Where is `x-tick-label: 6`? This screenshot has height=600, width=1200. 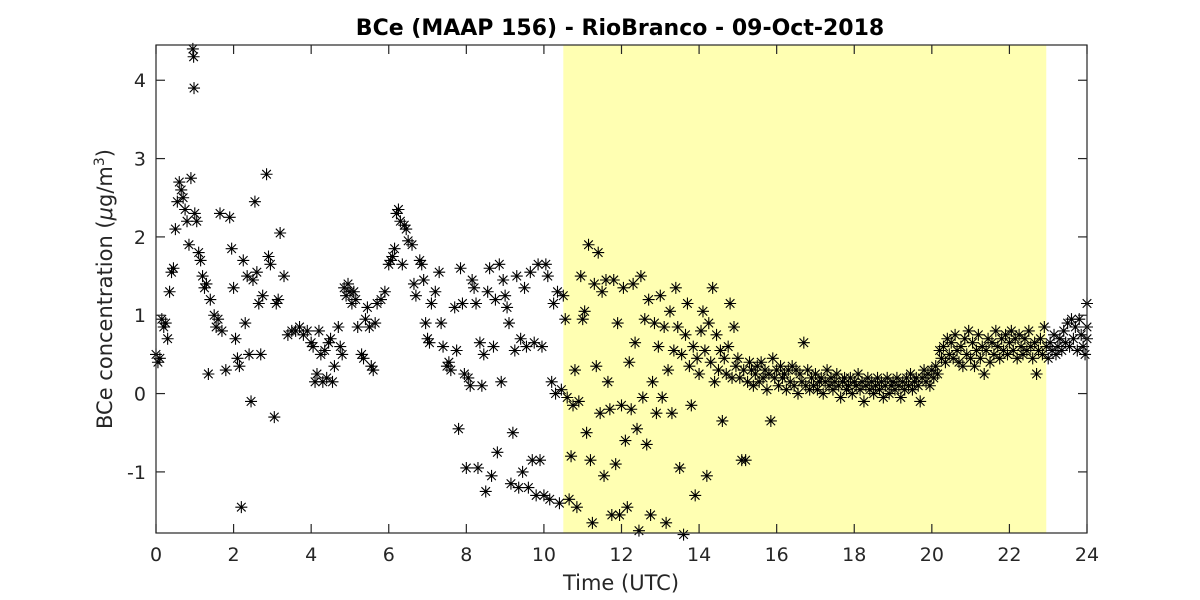
x-tick-label: 6 is located at coordinates (389, 555).